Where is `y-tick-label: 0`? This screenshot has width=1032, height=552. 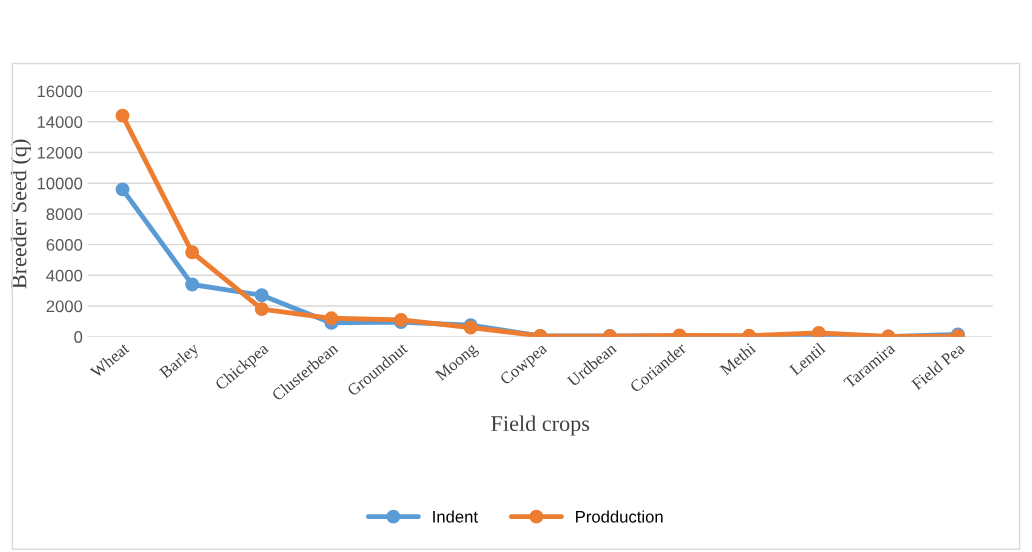
y-tick-label: 0 is located at coordinates (78, 337).